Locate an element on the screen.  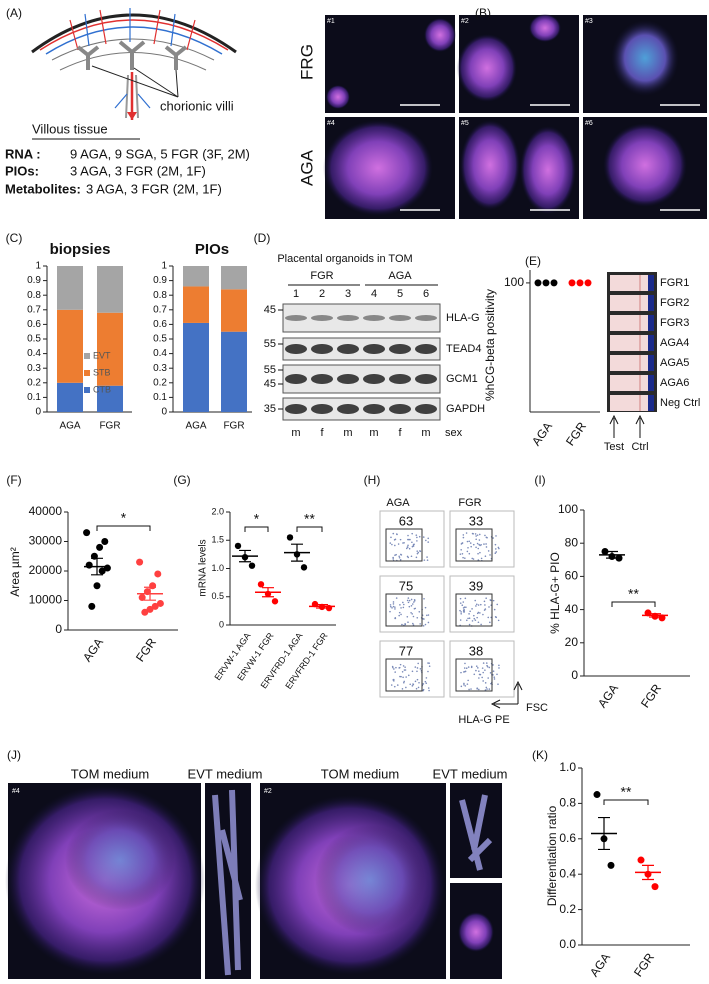
y-tick-label: 0.7 is located at coordinates (160, 309).